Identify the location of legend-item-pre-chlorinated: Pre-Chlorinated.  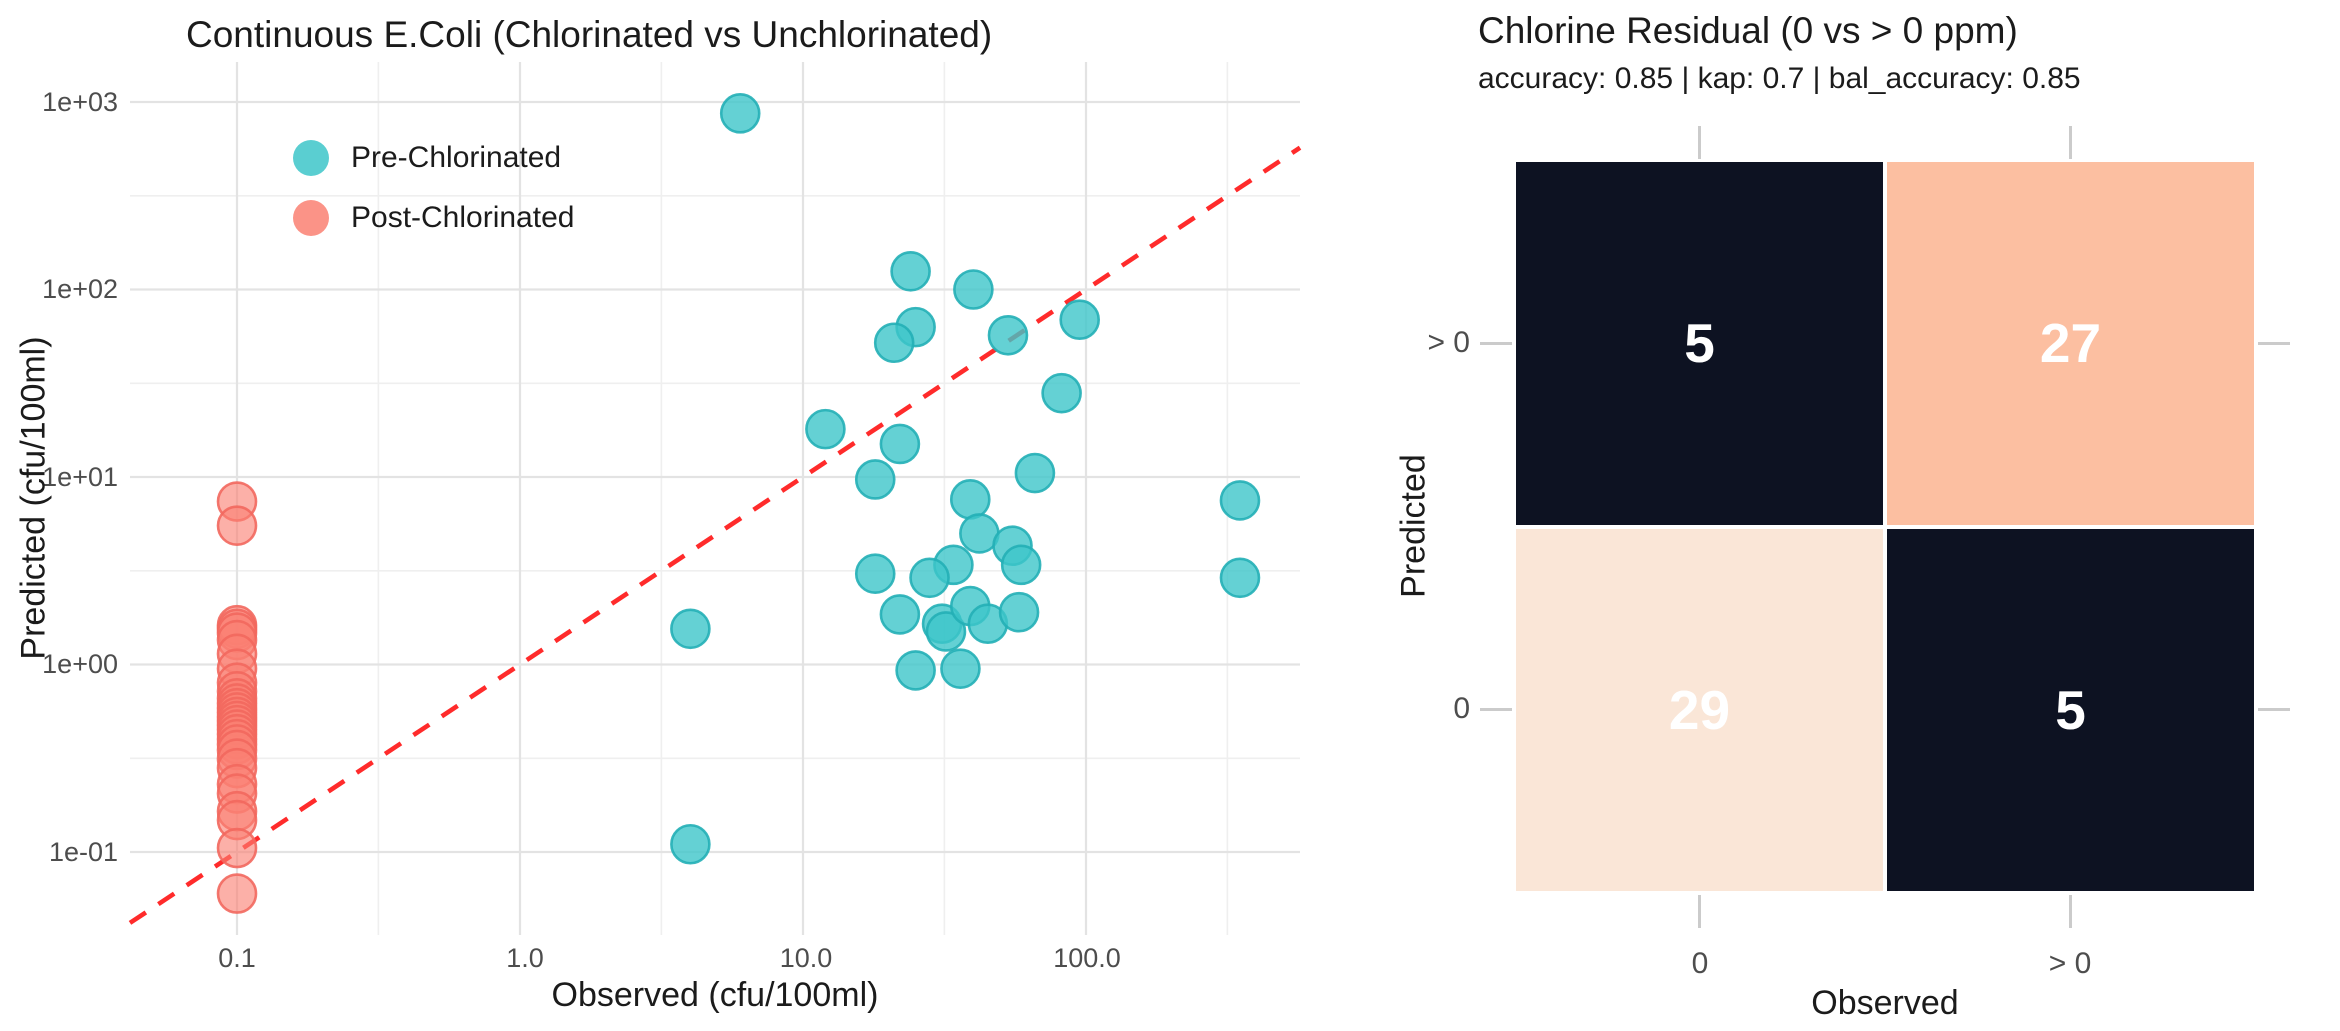
(433, 158).